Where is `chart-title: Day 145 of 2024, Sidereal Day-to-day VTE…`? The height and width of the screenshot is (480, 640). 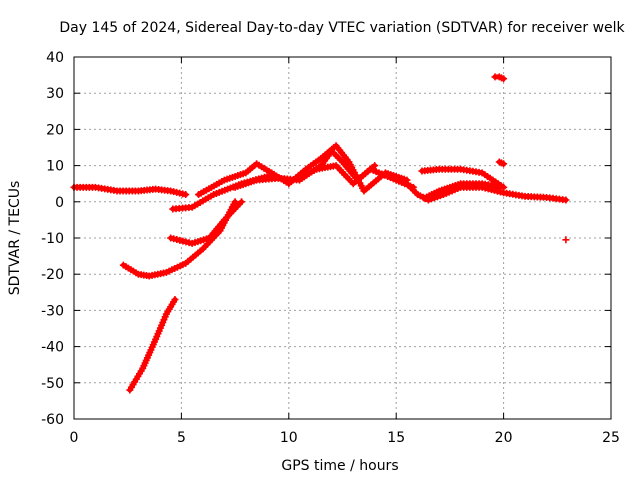 chart-title: Day 145 of 2024, Sidereal Day-to-day VTE… is located at coordinates (342, 28).